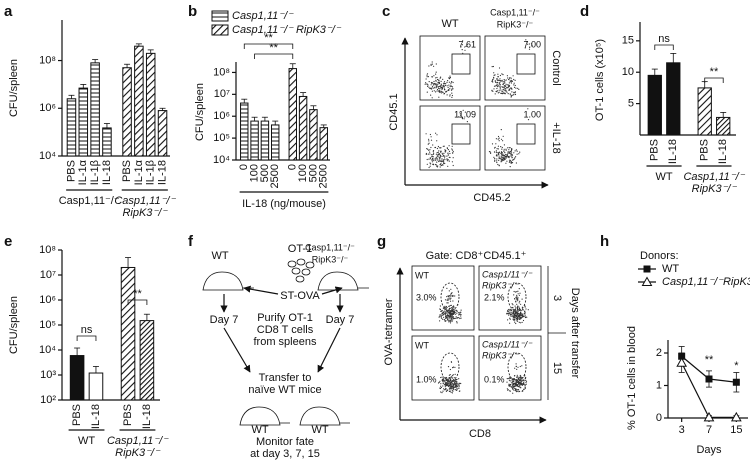 This screenshot has width=750, height=460. Describe the element at coordinates (557, 298) in the screenshot. I see `day-label: 3` at that location.